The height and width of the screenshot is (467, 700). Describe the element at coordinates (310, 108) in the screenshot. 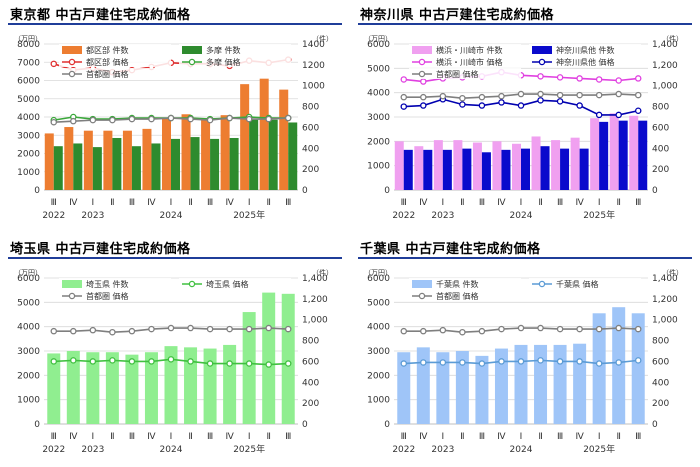

I see `y2-tick-label: 800` at that location.